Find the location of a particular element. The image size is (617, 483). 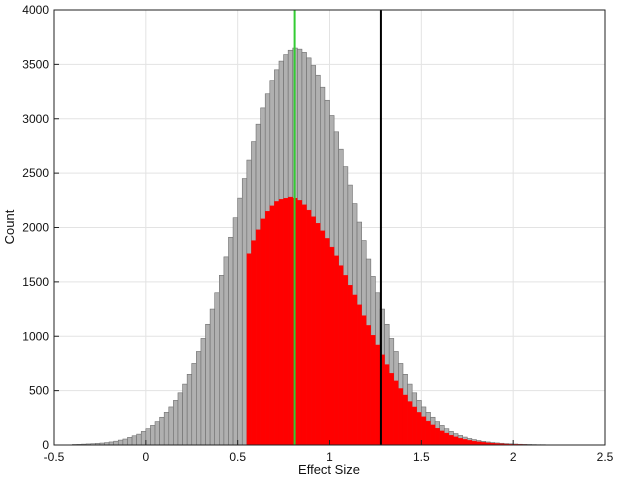

y-tick-label: 4000 is located at coordinates (35, 10).